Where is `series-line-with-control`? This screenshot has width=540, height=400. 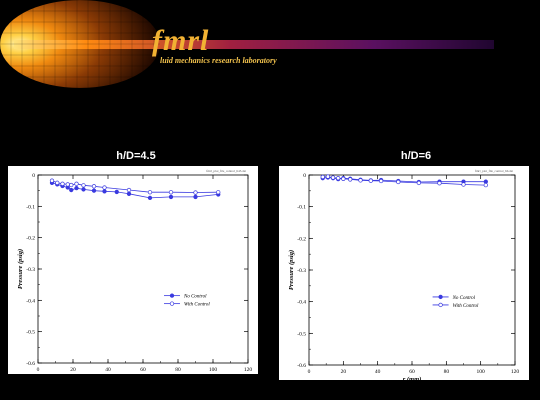
series-line-with-control is located at coordinates (404, 181).